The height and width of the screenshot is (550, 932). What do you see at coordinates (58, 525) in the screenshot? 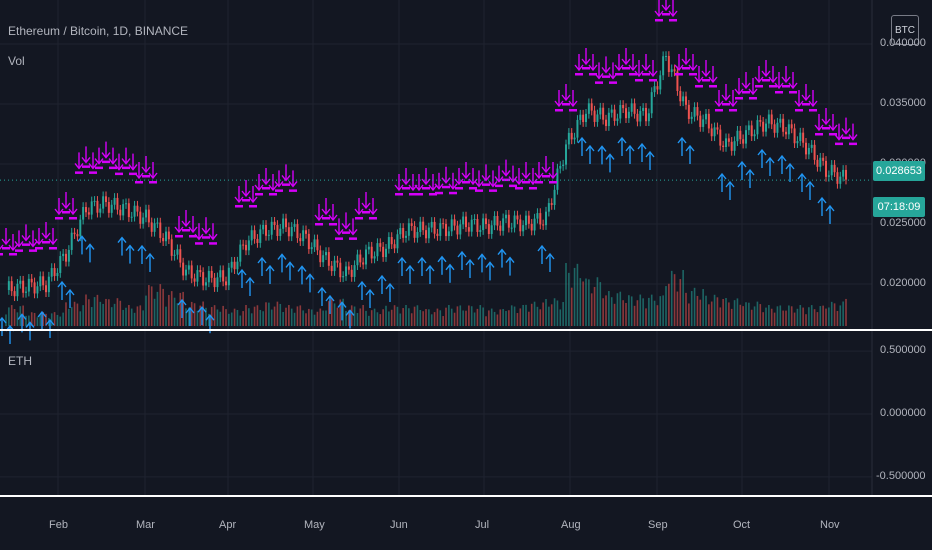
I see `time-tick-label: Feb` at bounding box center [58, 525].